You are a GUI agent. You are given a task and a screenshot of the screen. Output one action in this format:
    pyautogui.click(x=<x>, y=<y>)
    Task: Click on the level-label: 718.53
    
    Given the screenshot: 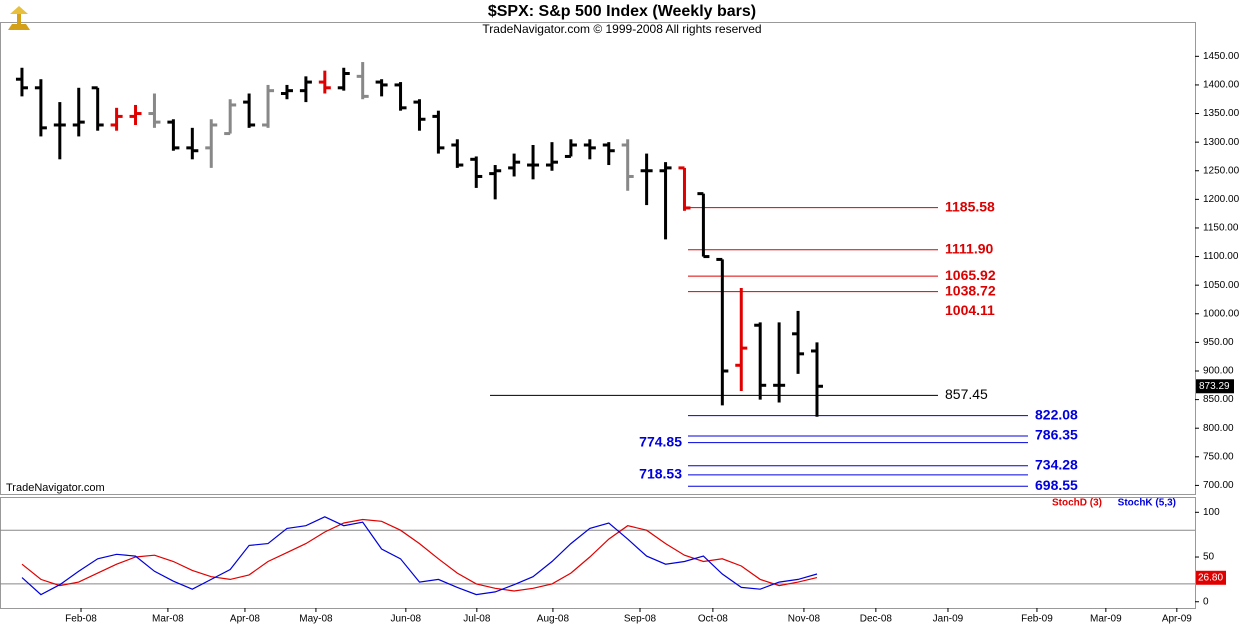 What is the action you would take?
    pyautogui.click(x=660, y=474)
    